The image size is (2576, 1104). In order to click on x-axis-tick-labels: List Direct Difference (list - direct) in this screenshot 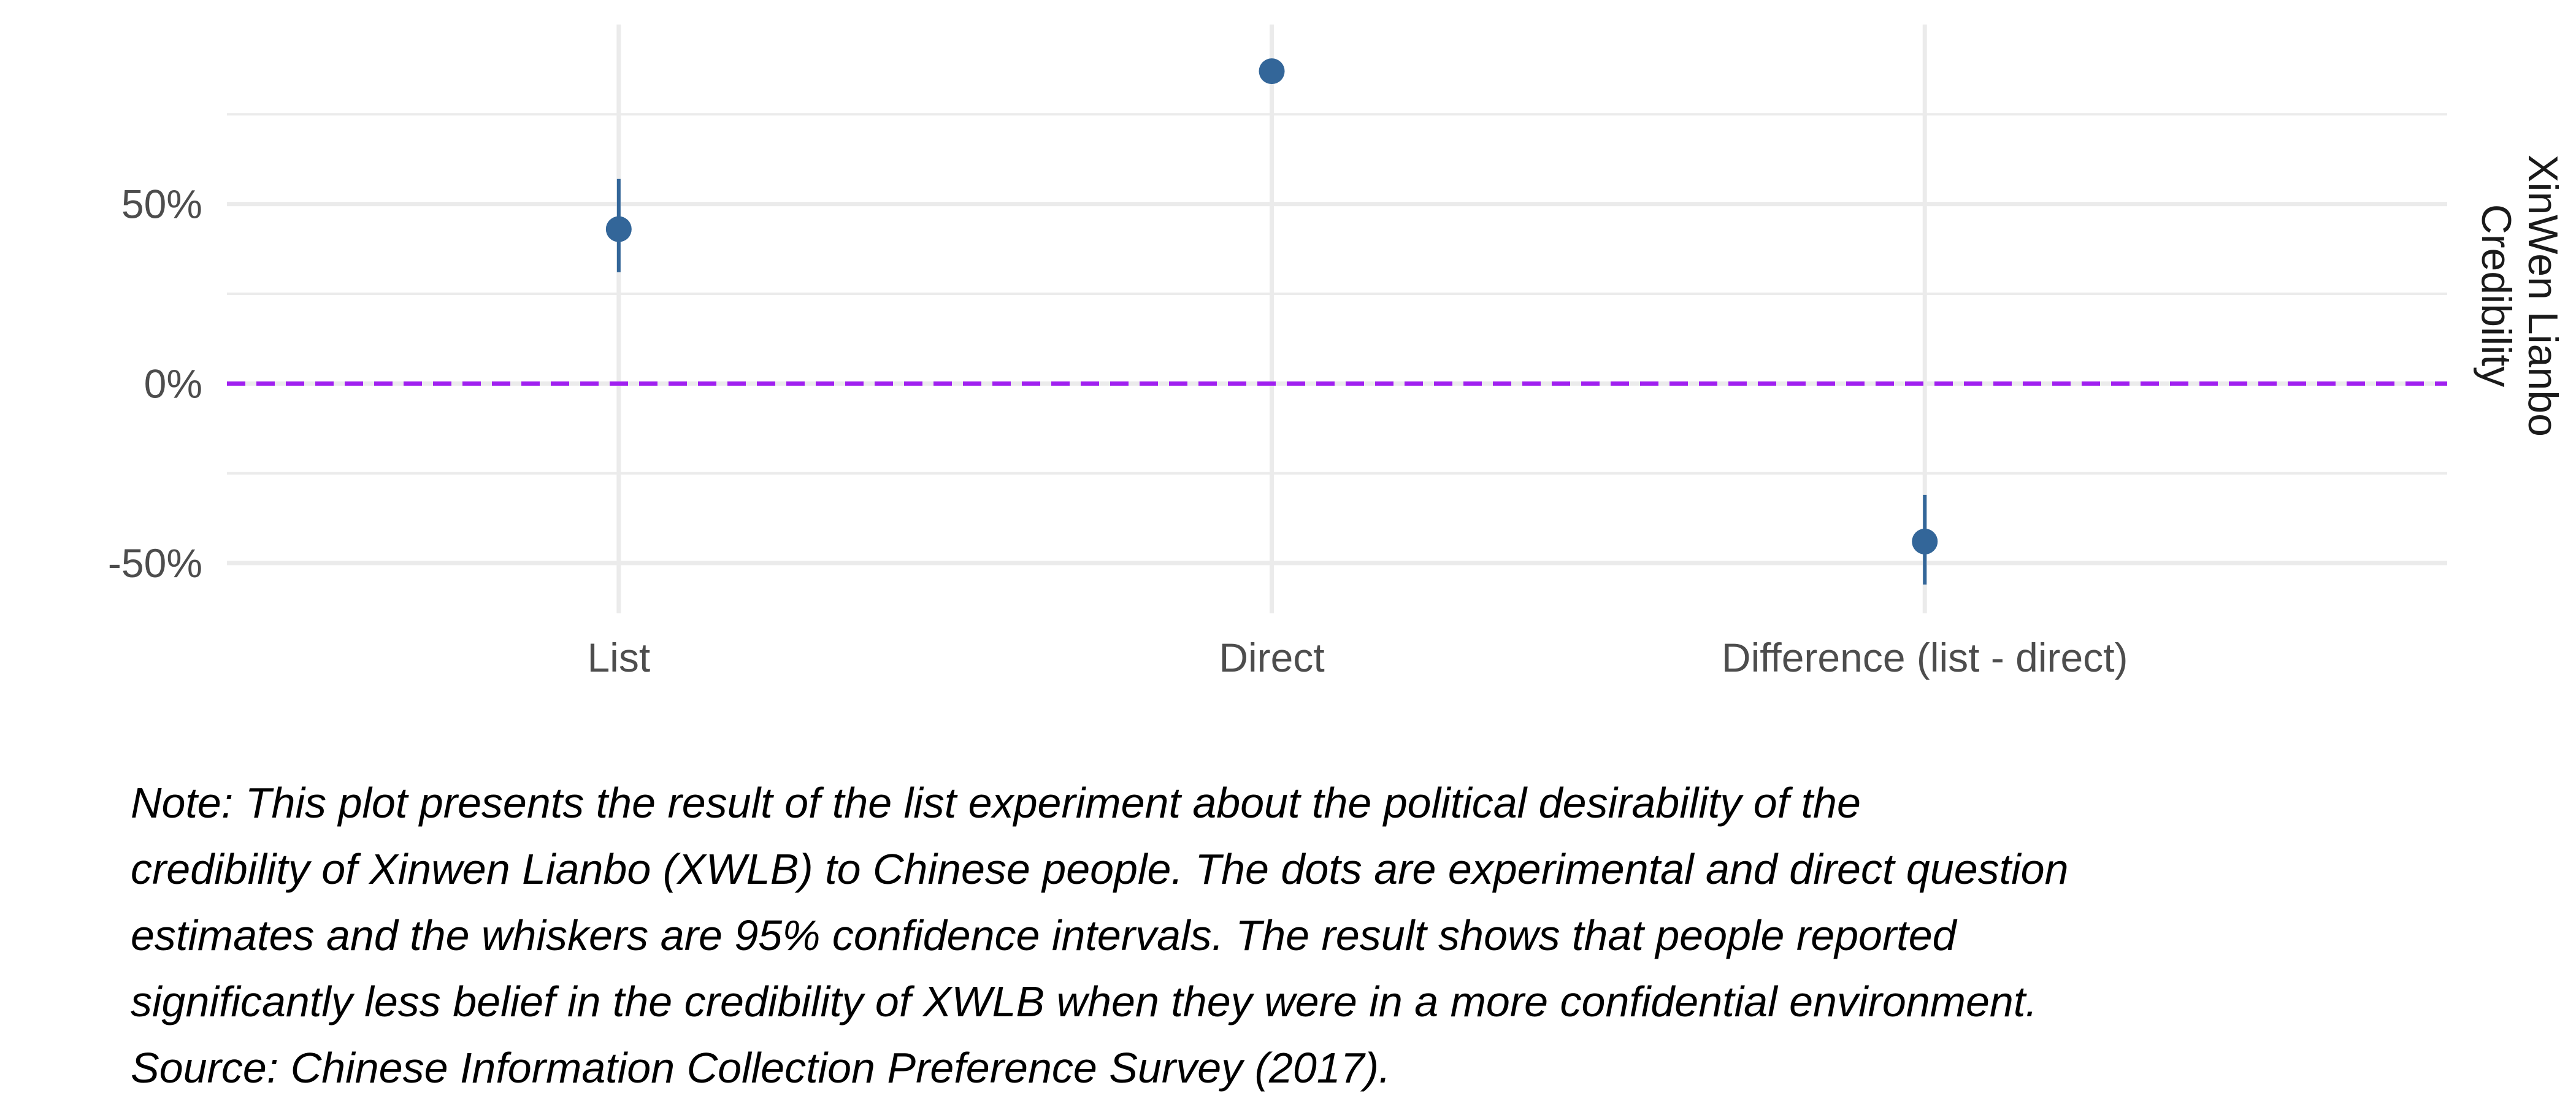, I will do `click(1357, 657)`.